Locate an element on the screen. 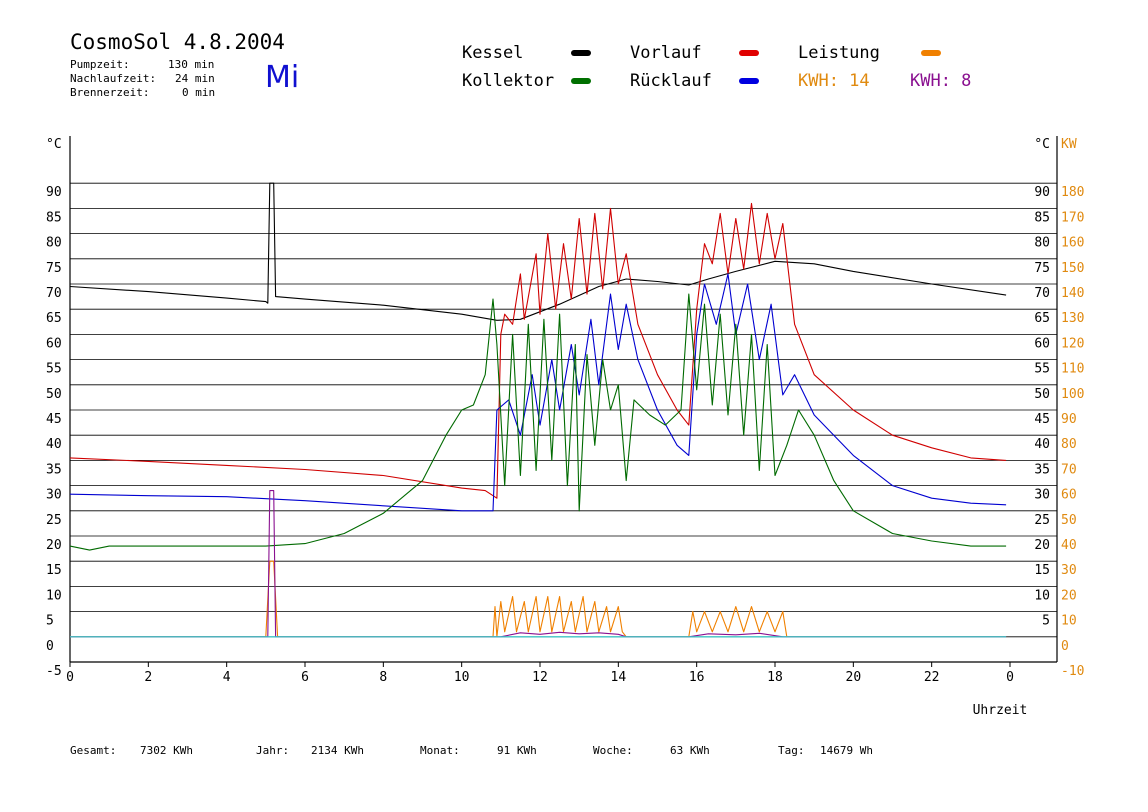 This screenshot has width=1148, height=812. power-tick-label: 100 is located at coordinates (1072, 394).